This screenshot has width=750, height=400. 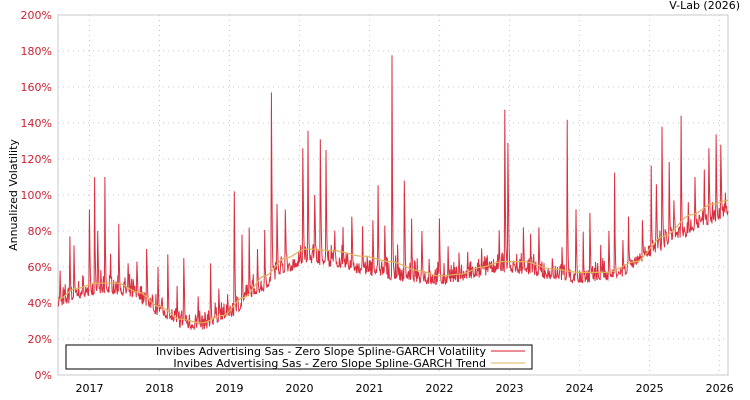 I want to click on y-tick-label: 180%, so click(x=36, y=51).